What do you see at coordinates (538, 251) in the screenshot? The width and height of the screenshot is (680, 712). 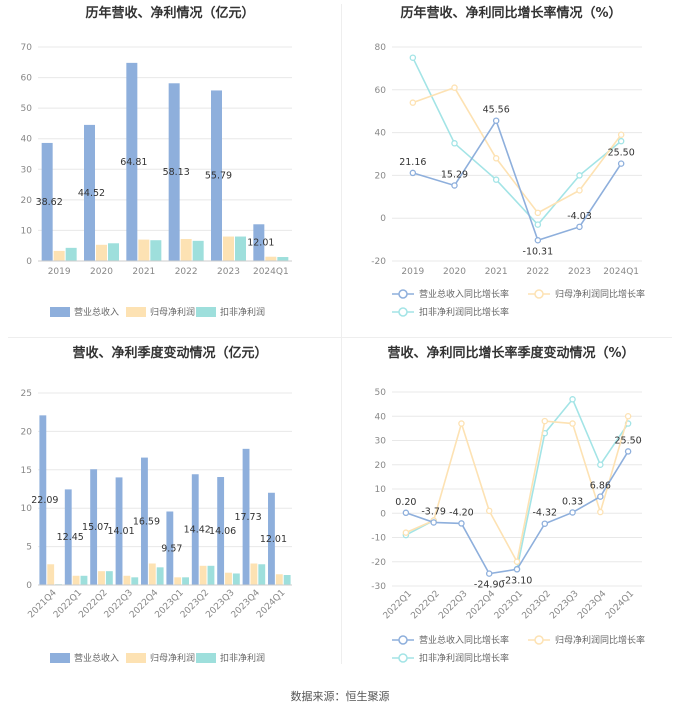 I see `data-label: -10.31` at bounding box center [538, 251].